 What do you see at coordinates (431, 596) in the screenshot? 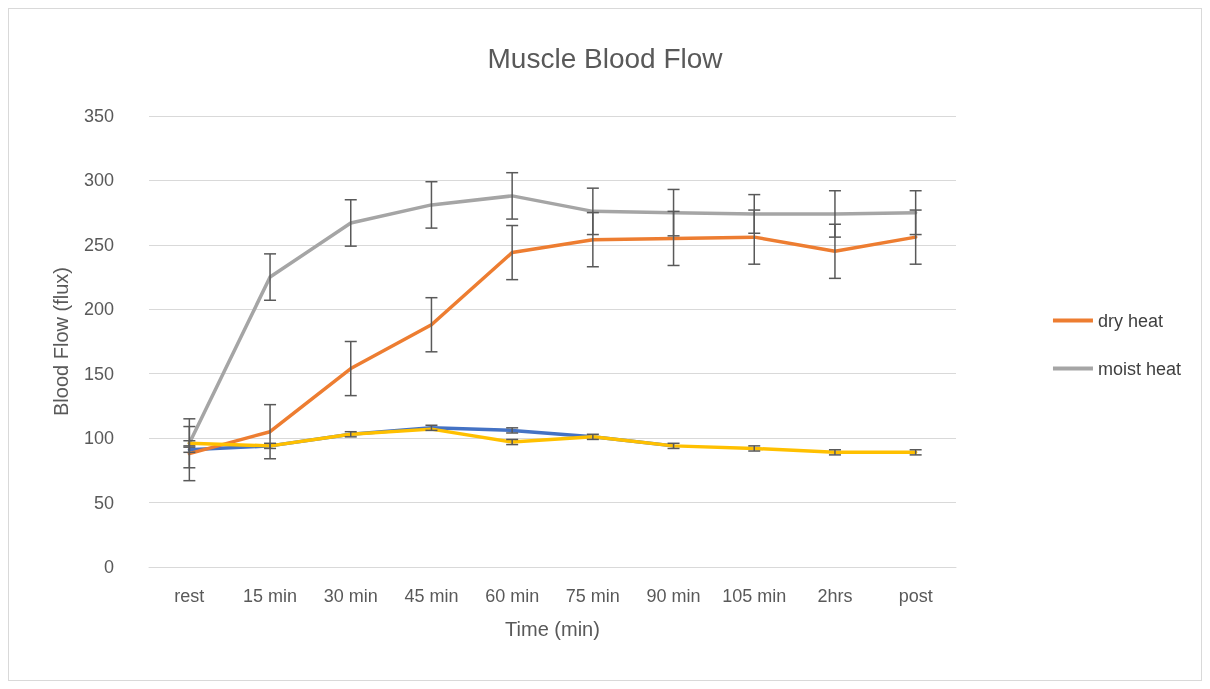
I see `x-tick-label: 45 min` at bounding box center [431, 596].